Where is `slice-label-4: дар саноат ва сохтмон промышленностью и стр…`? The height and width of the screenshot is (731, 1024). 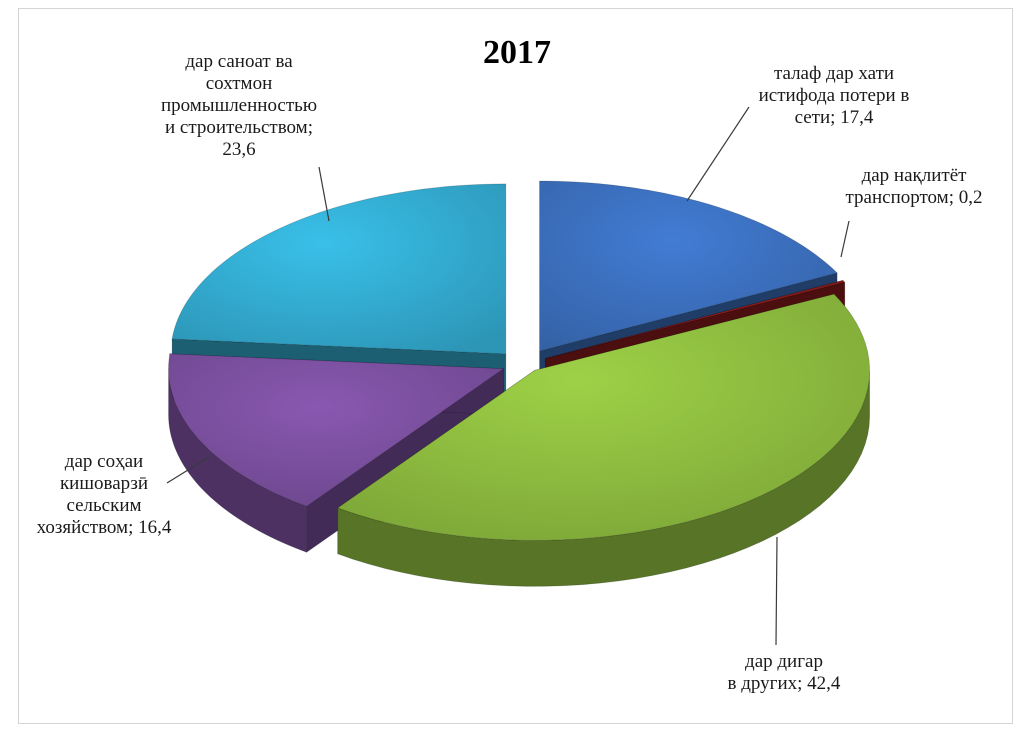 slice-label-4: дар саноат ва сохтмон промышленностью и стр… is located at coordinates (239, 105).